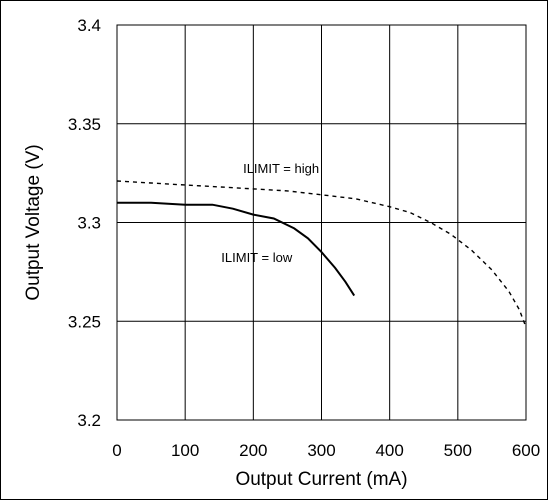  What do you see at coordinates (185, 450) in the screenshot?
I see `x-tick-label: 100` at bounding box center [185, 450].